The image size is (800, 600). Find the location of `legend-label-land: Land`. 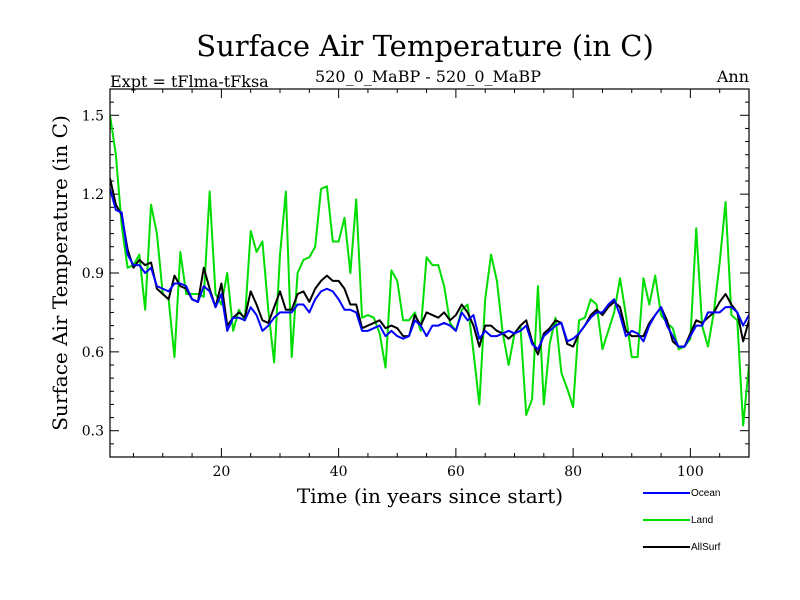

legend-label-land: Land is located at coordinates (702, 520).